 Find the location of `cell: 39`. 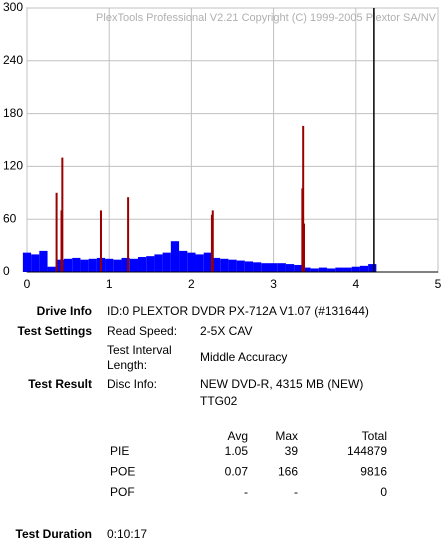

cell: 39 is located at coordinates (292, 451).